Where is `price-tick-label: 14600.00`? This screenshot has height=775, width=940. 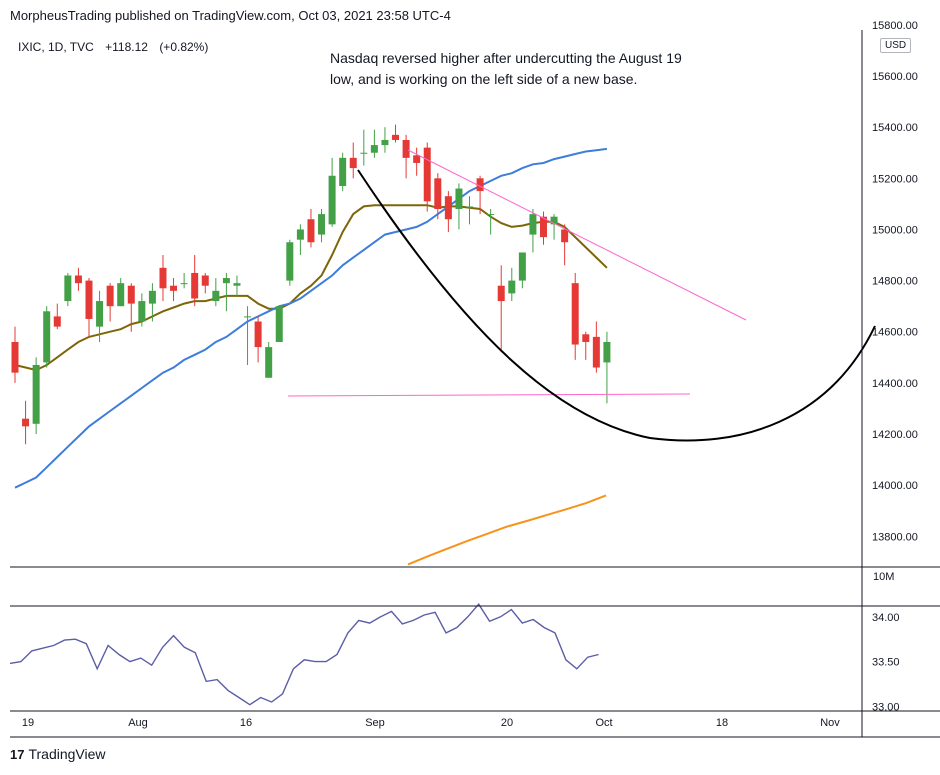
price-tick-label: 14600.00 is located at coordinates (895, 333).